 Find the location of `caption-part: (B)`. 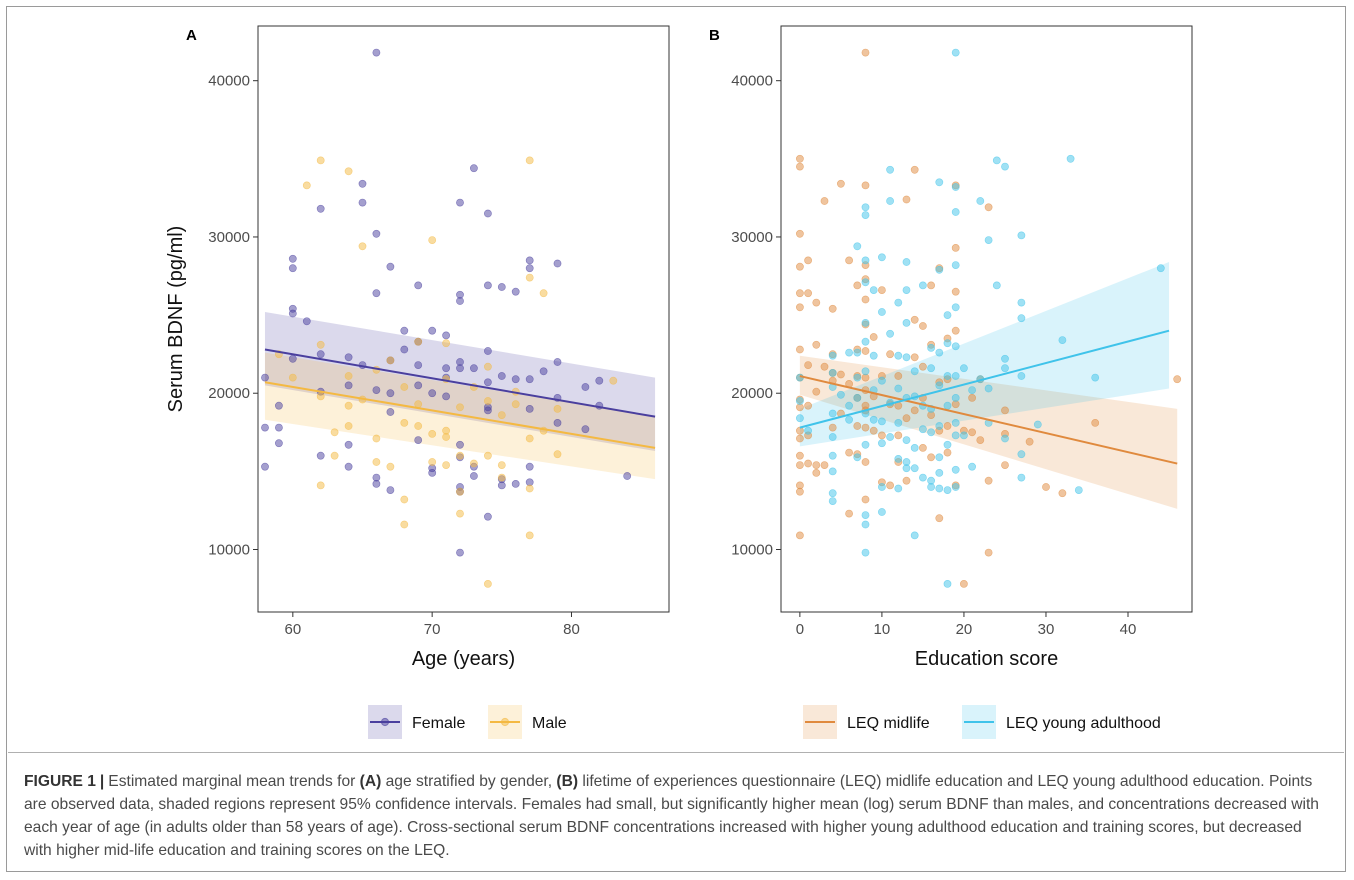

caption-part: (B) is located at coordinates (567, 781).